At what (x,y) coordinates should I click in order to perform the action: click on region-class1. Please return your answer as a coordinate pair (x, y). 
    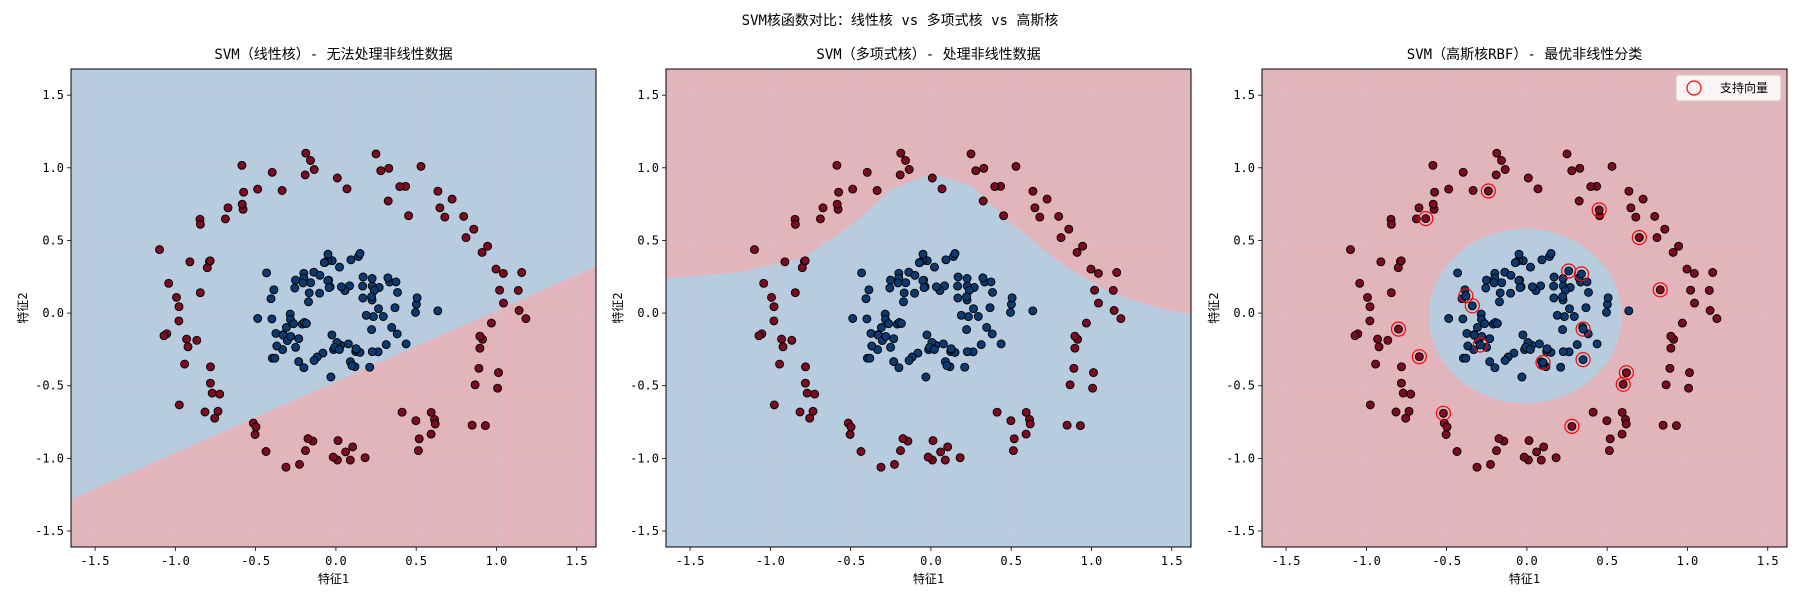
    Looking at the image, I should click on (333, 406).